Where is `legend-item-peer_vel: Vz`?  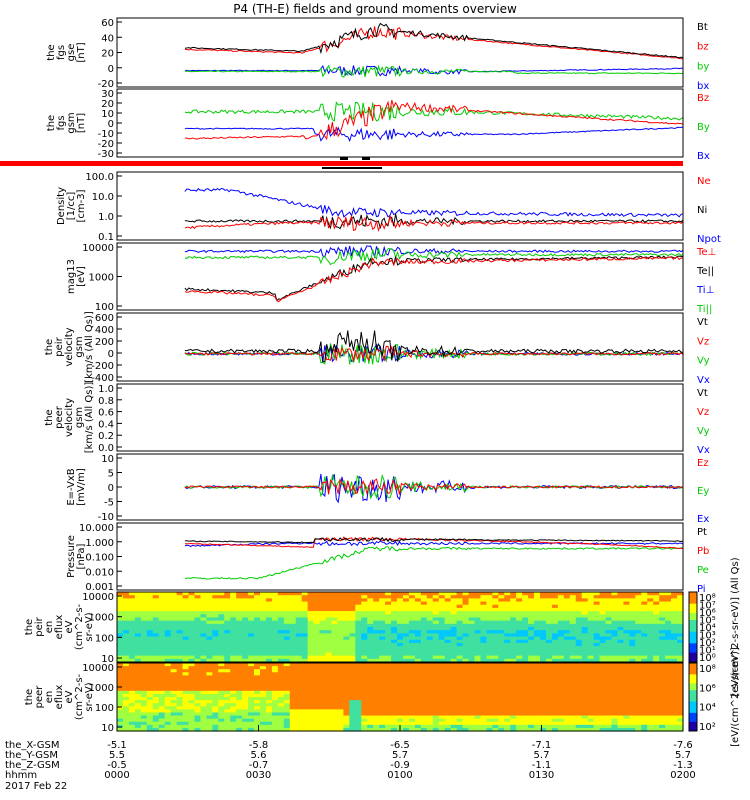
legend-item-peer_vel: Vz is located at coordinates (703, 412).